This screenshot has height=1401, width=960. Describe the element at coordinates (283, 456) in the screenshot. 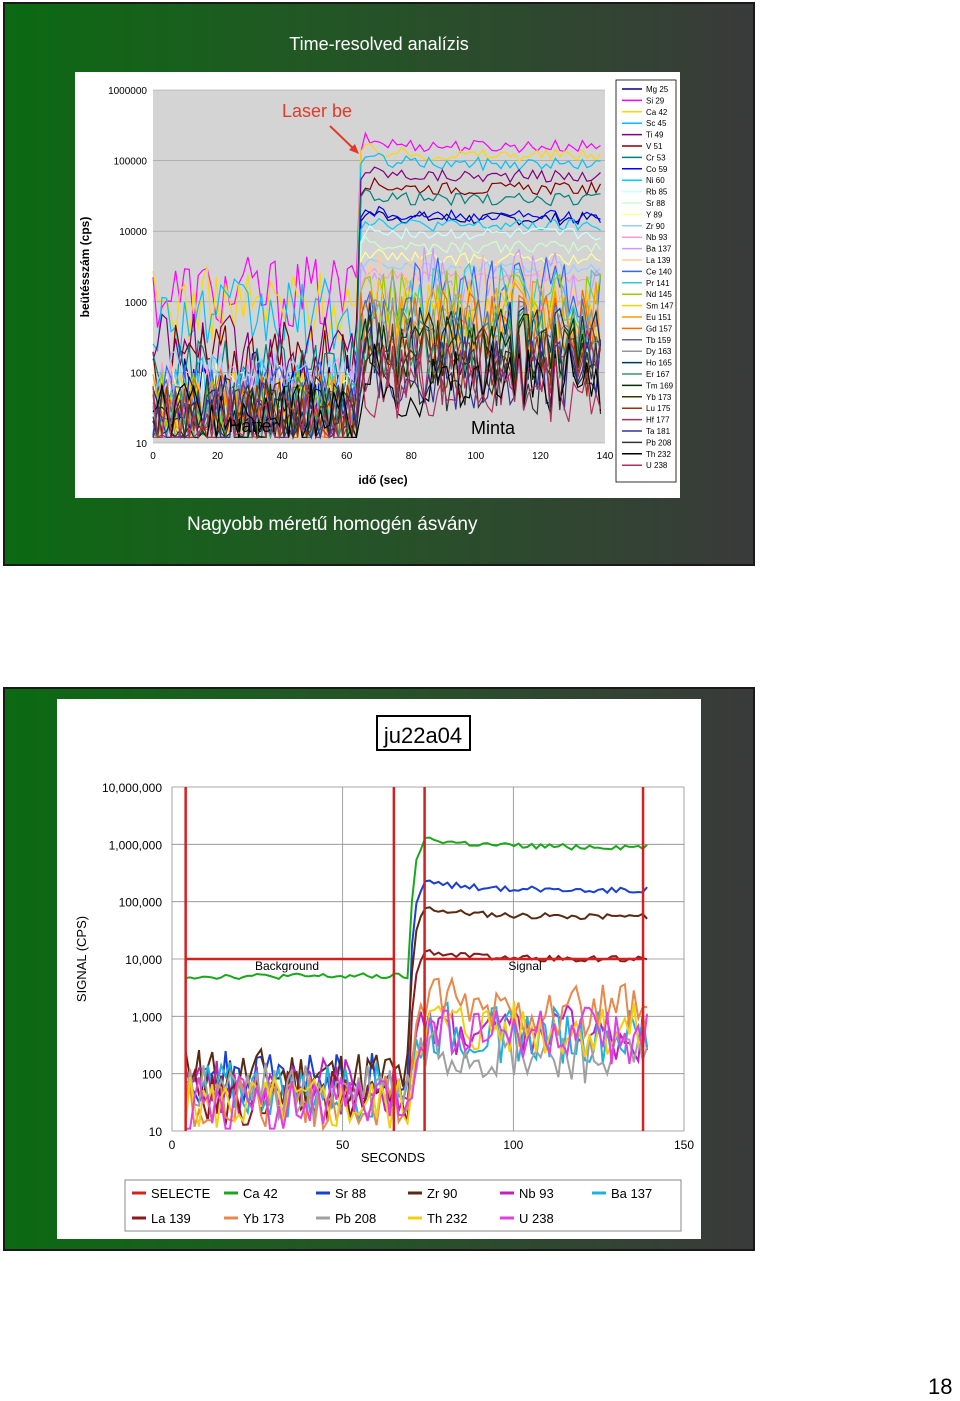

I see `x-tick-label: 40` at that location.